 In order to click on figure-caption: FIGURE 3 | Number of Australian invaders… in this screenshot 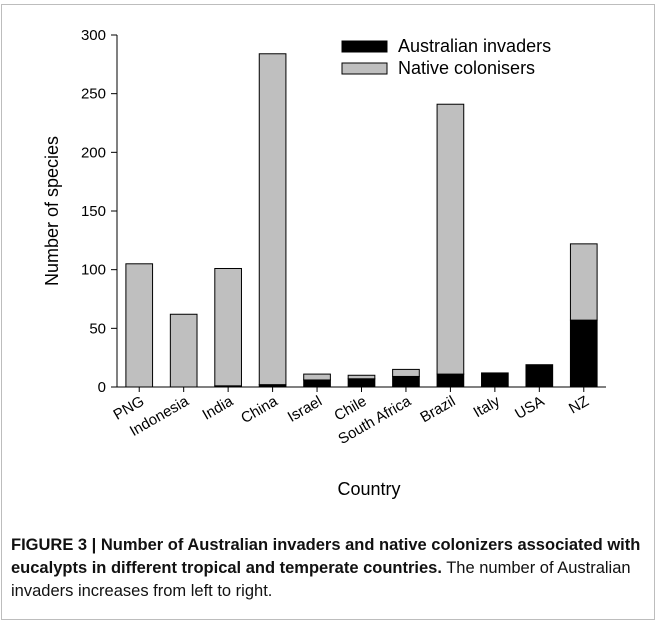, I will do `click(331, 568)`.